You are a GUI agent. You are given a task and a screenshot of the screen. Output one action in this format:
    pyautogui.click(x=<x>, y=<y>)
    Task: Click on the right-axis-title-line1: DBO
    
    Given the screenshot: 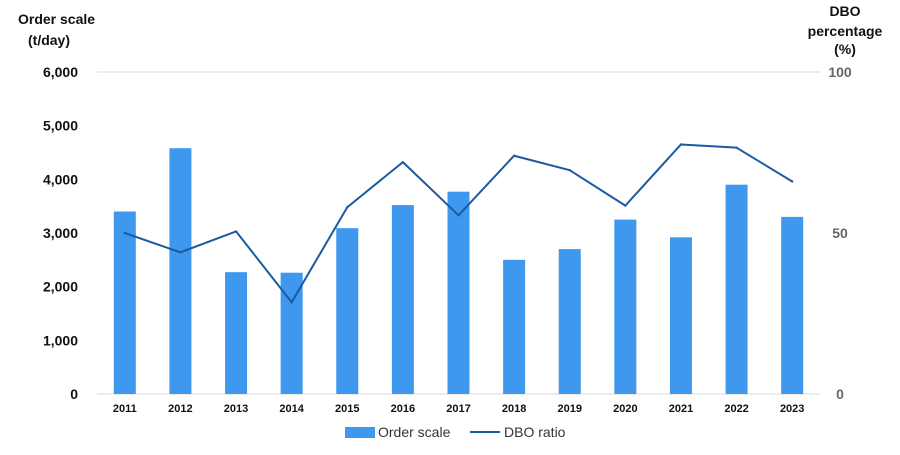 What is the action you would take?
    pyautogui.click(x=844, y=11)
    